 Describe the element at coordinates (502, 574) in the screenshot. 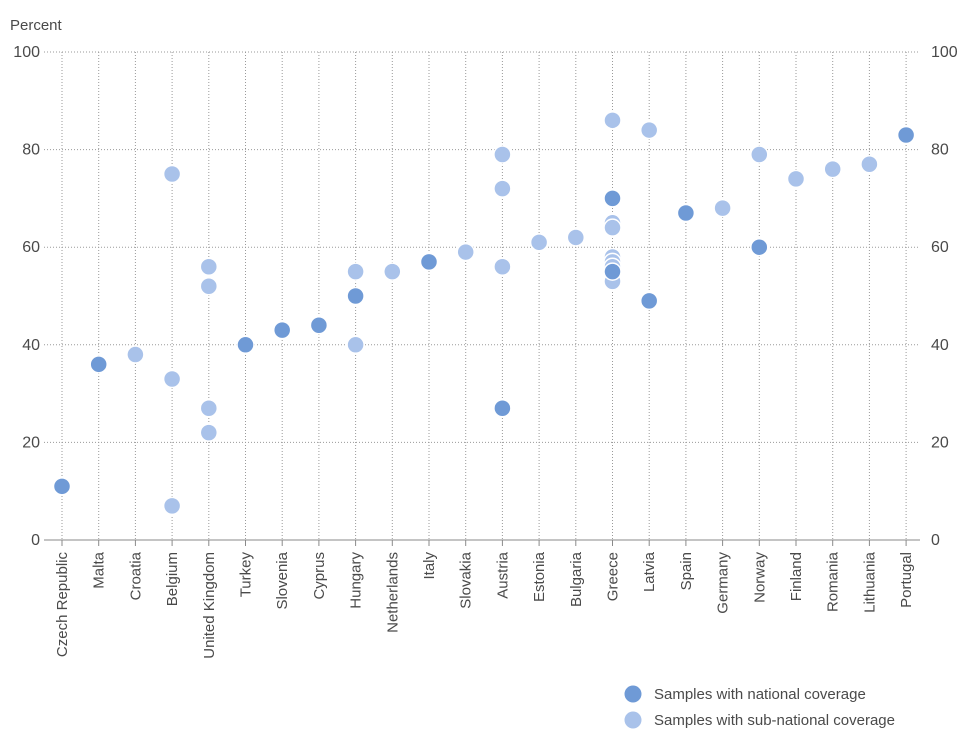

I see `x-tick-label-12: Austria` at that location.